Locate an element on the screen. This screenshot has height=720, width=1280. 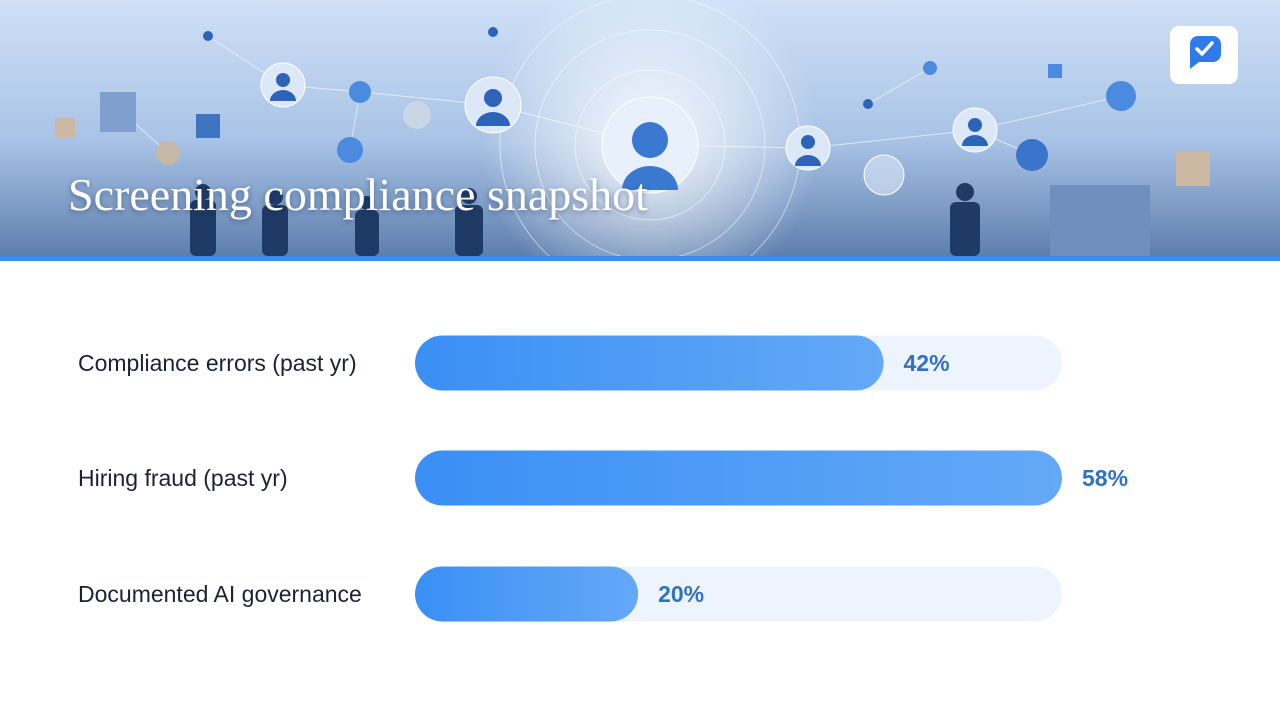
people is located at coordinates (585, 219).